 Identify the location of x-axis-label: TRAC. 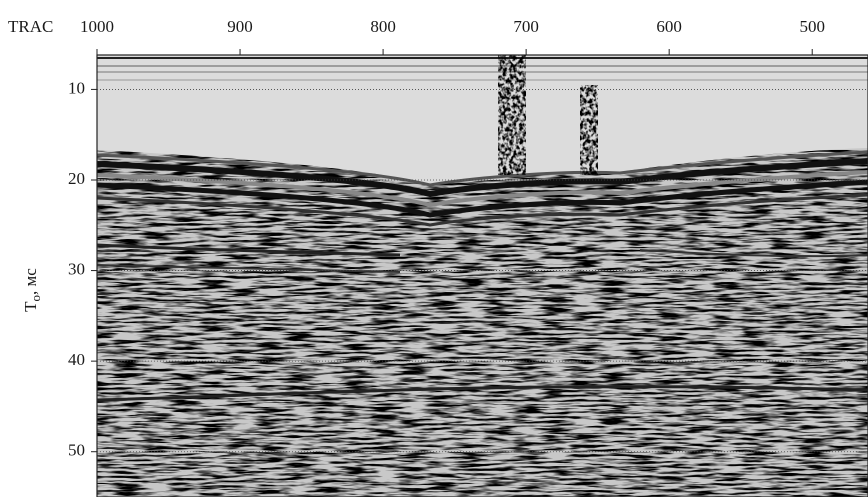
(30, 26).